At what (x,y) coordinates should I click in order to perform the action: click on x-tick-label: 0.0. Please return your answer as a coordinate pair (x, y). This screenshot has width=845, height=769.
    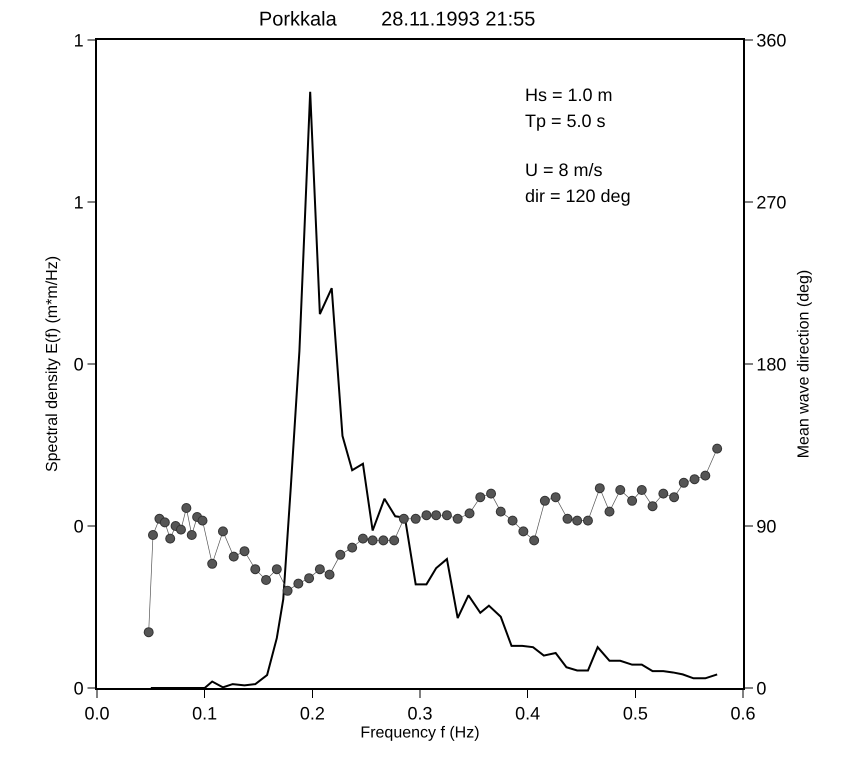
    Looking at the image, I should click on (97, 713).